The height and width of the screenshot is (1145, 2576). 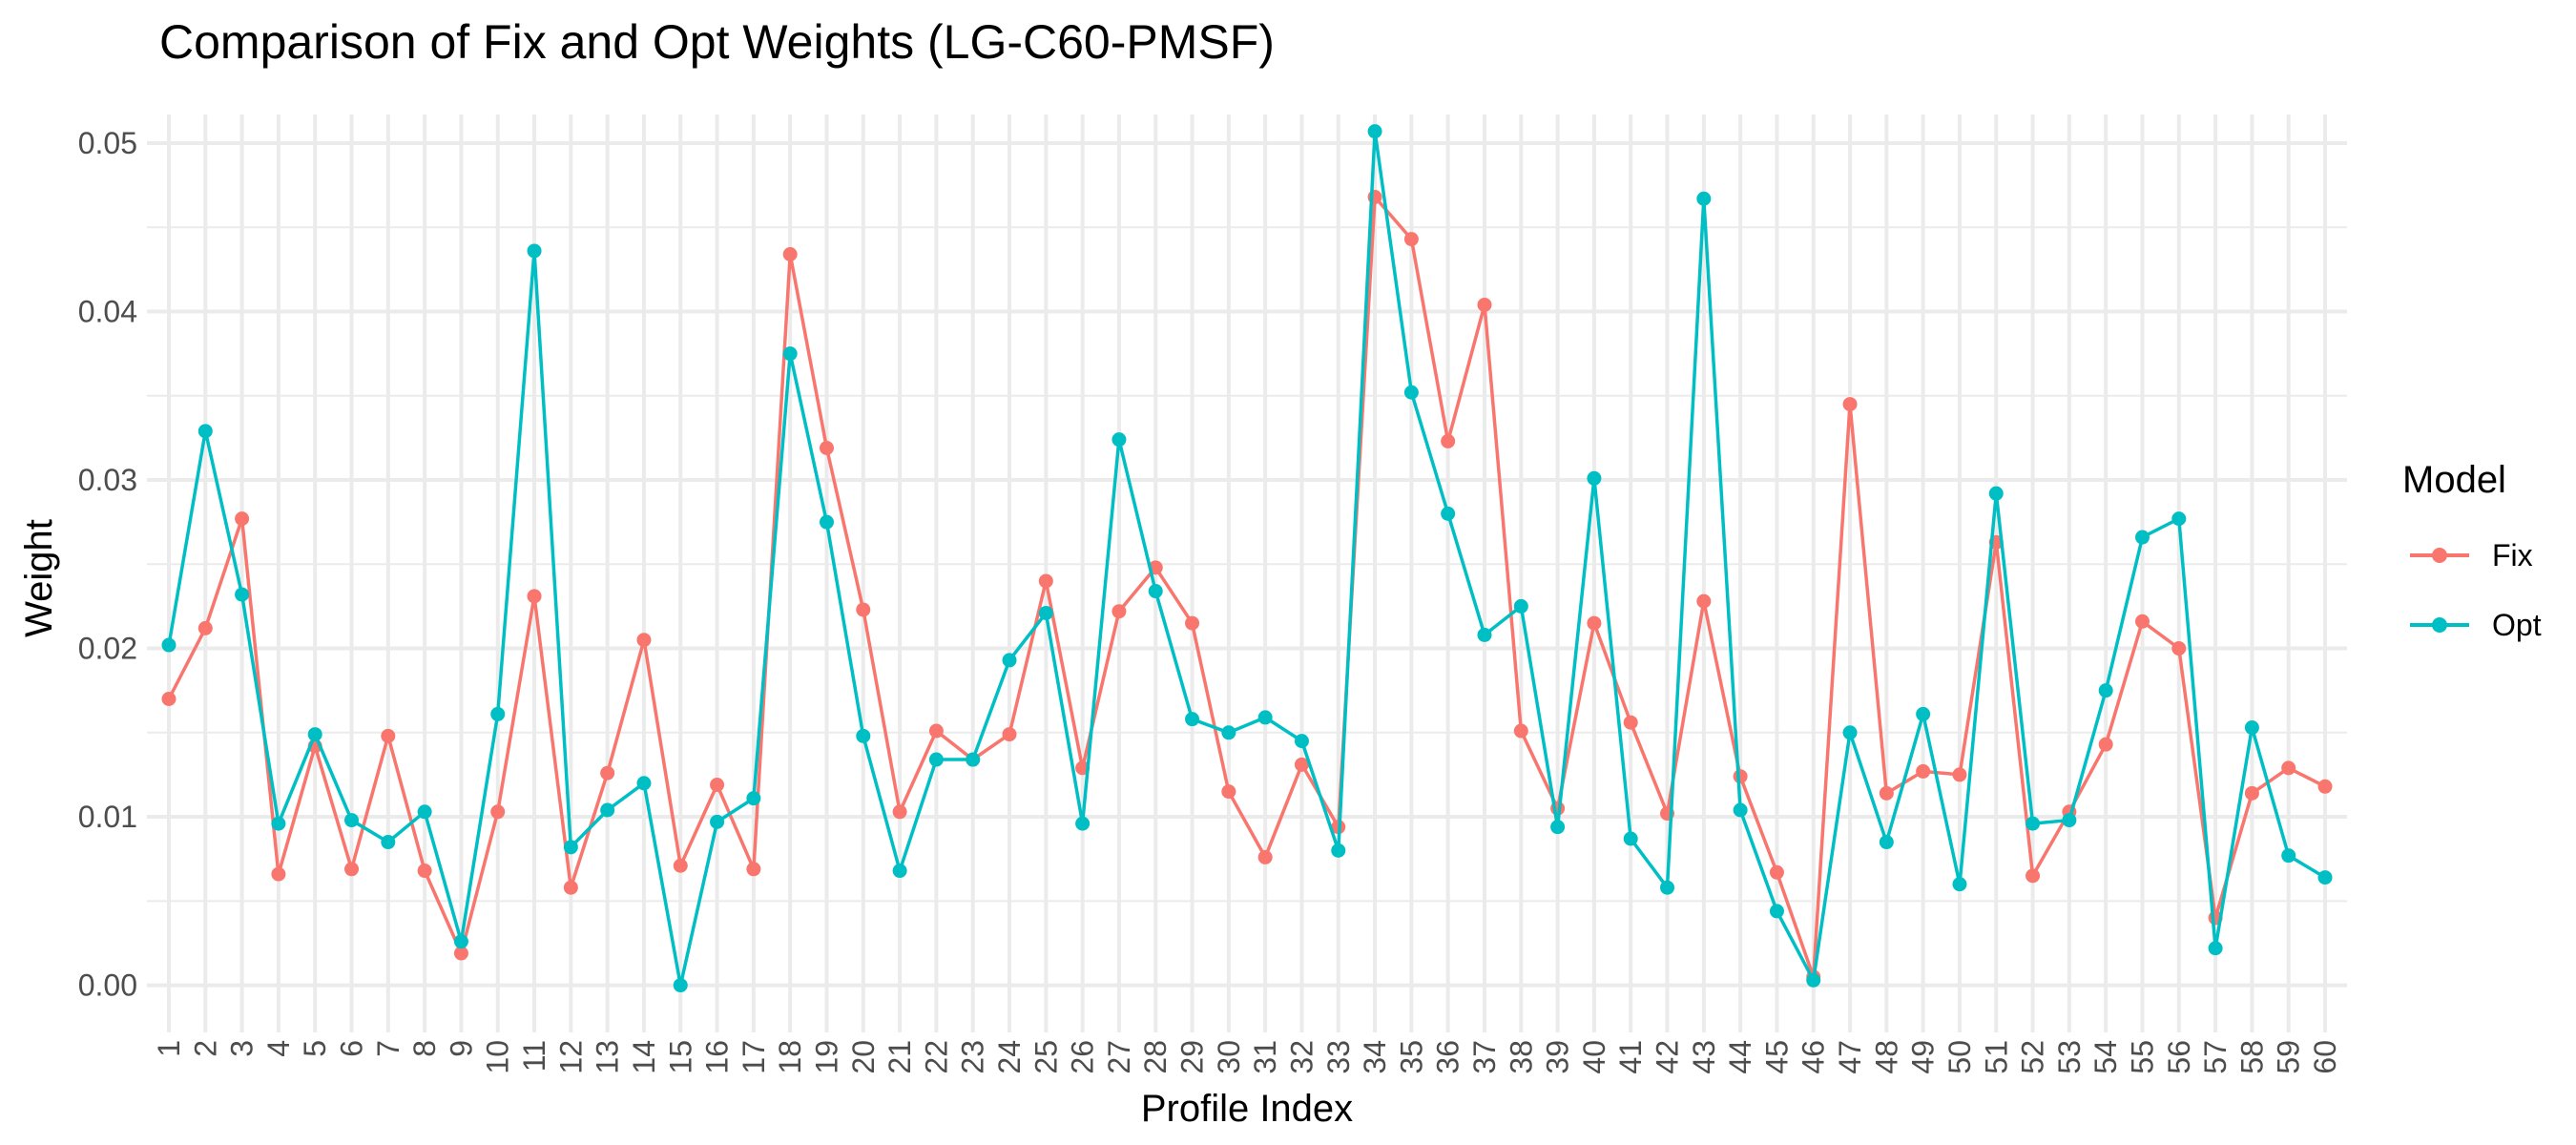 I want to click on x-tick-label: 2, so click(x=205, y=1048).